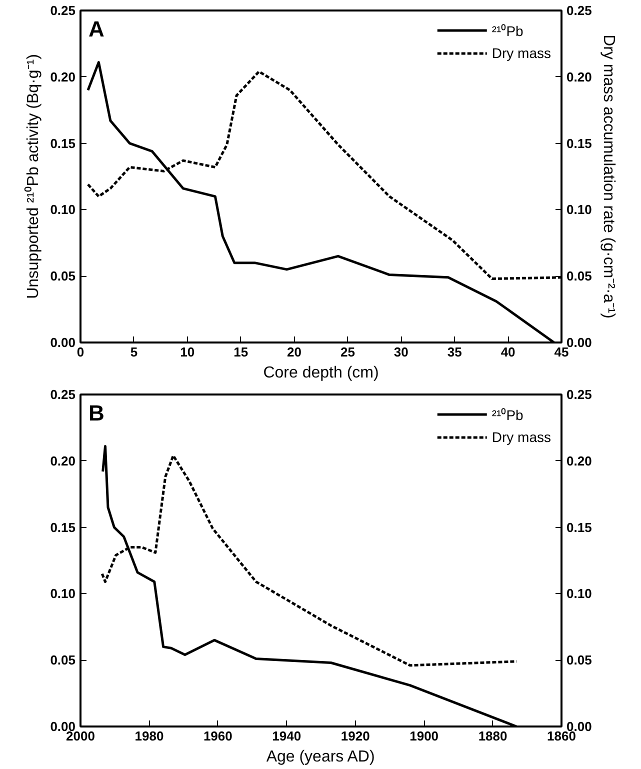  I want to click on x-axis-title: Age (years AD), so click(320, 757).